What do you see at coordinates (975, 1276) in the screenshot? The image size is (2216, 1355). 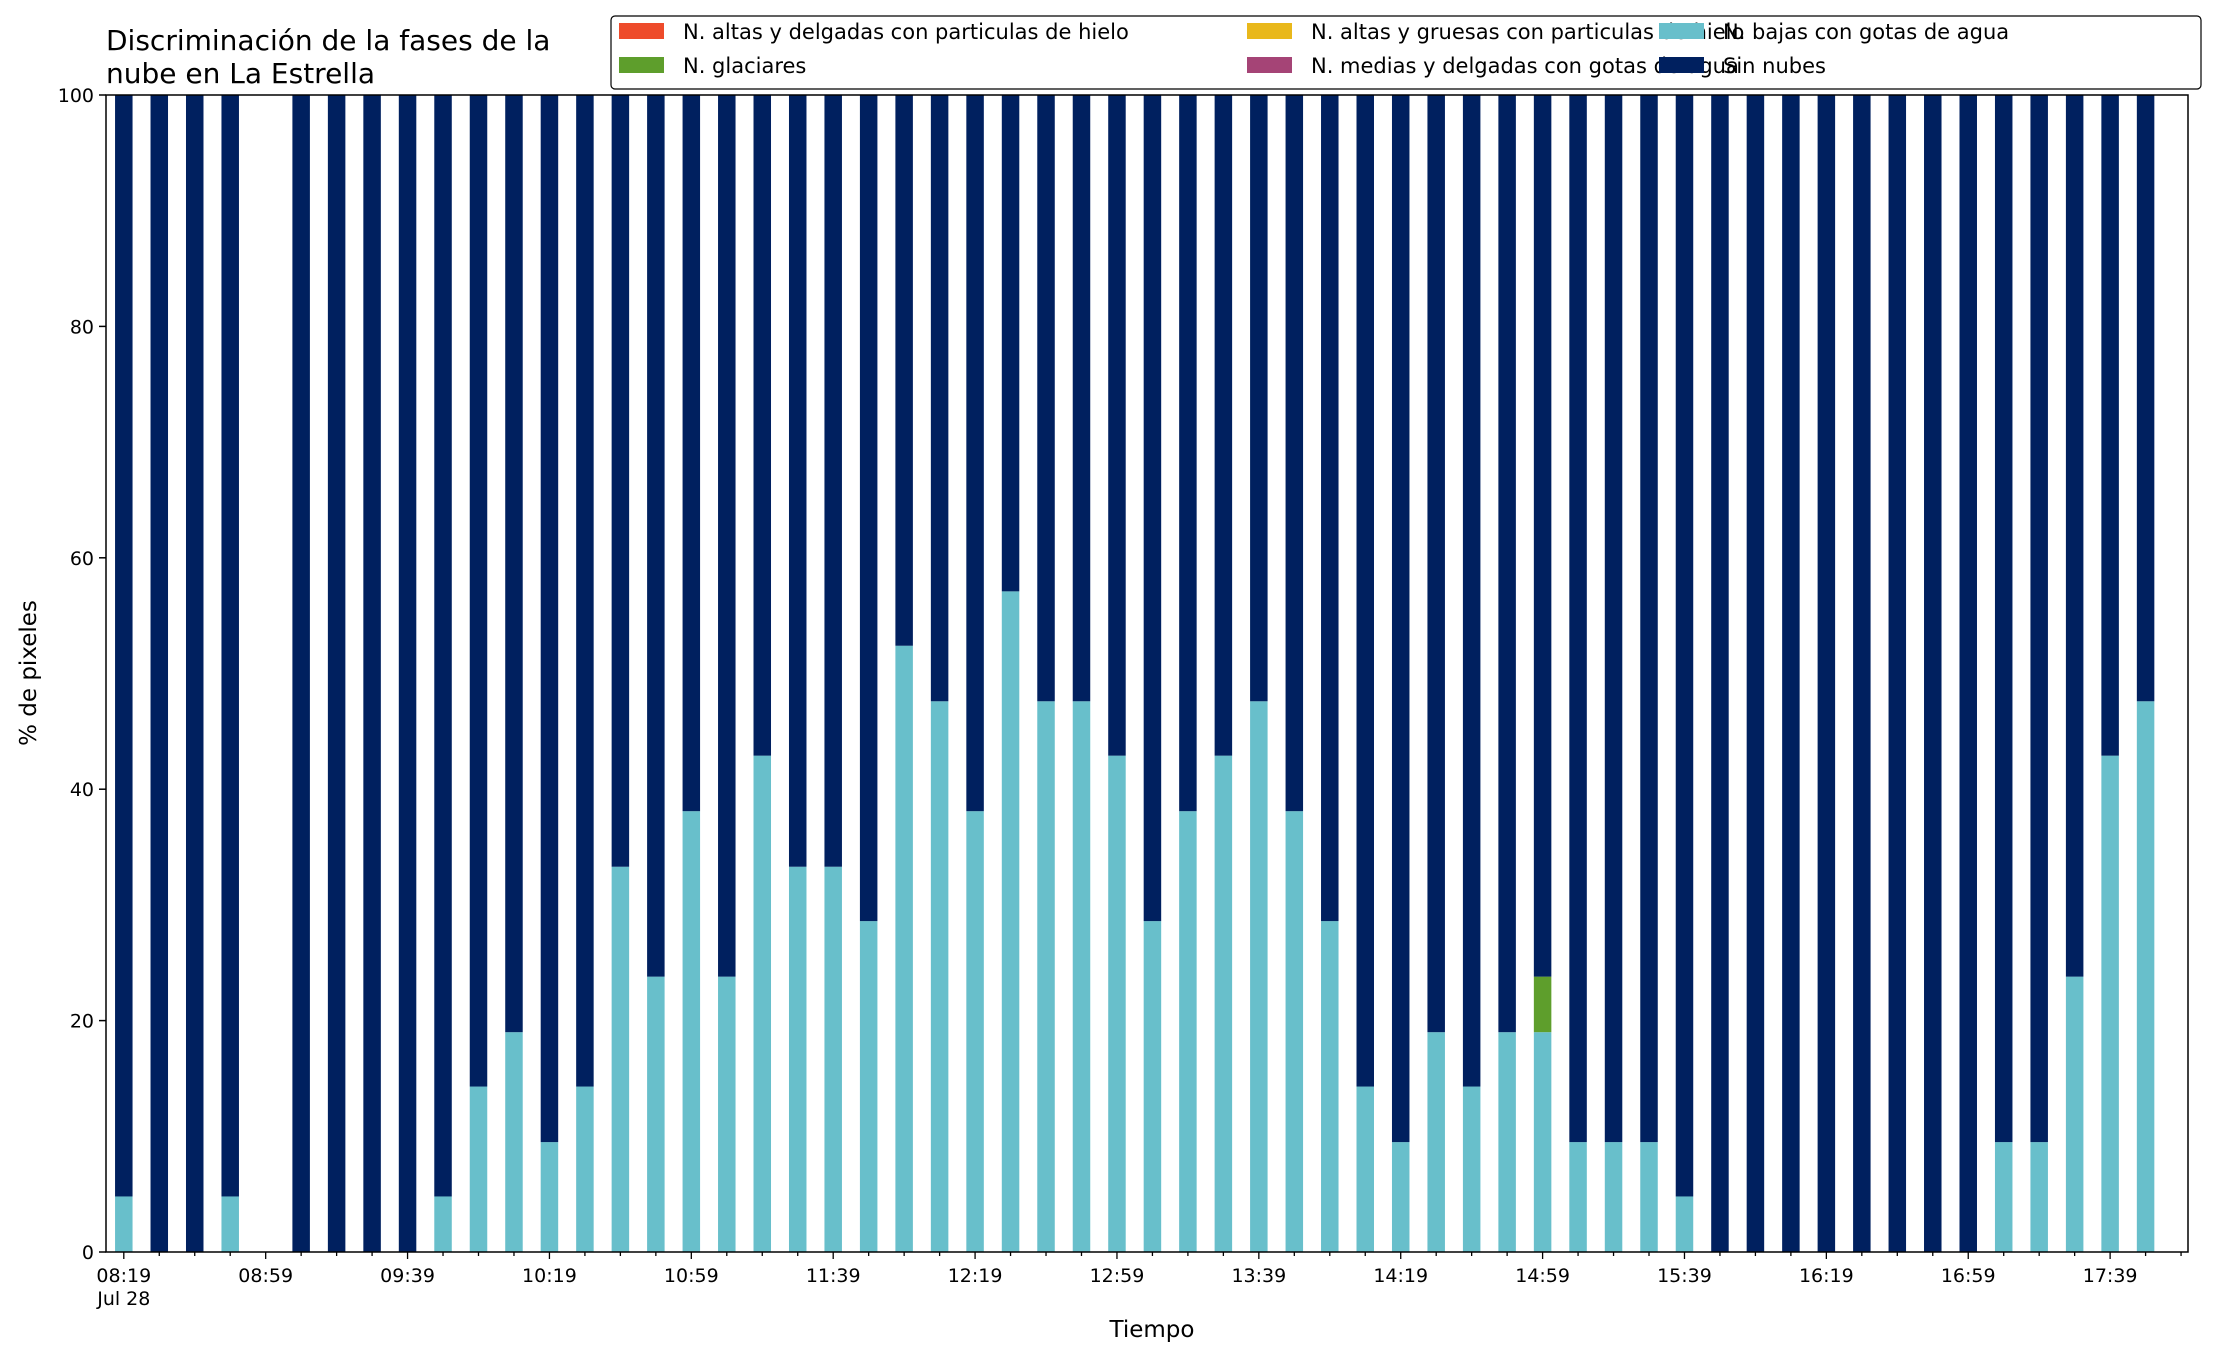 I see `x-tick-label: 12:19` at bounding box center [975, 1276].